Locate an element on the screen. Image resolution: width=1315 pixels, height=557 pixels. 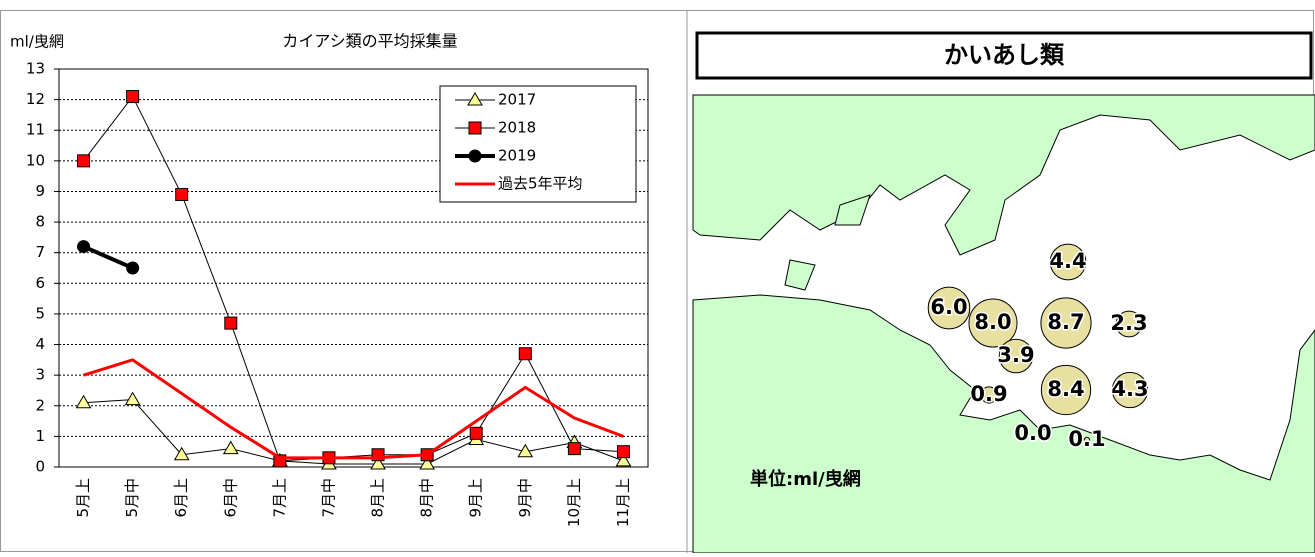
bubble-label: 3.9 is located at coordinates (1015, 355).